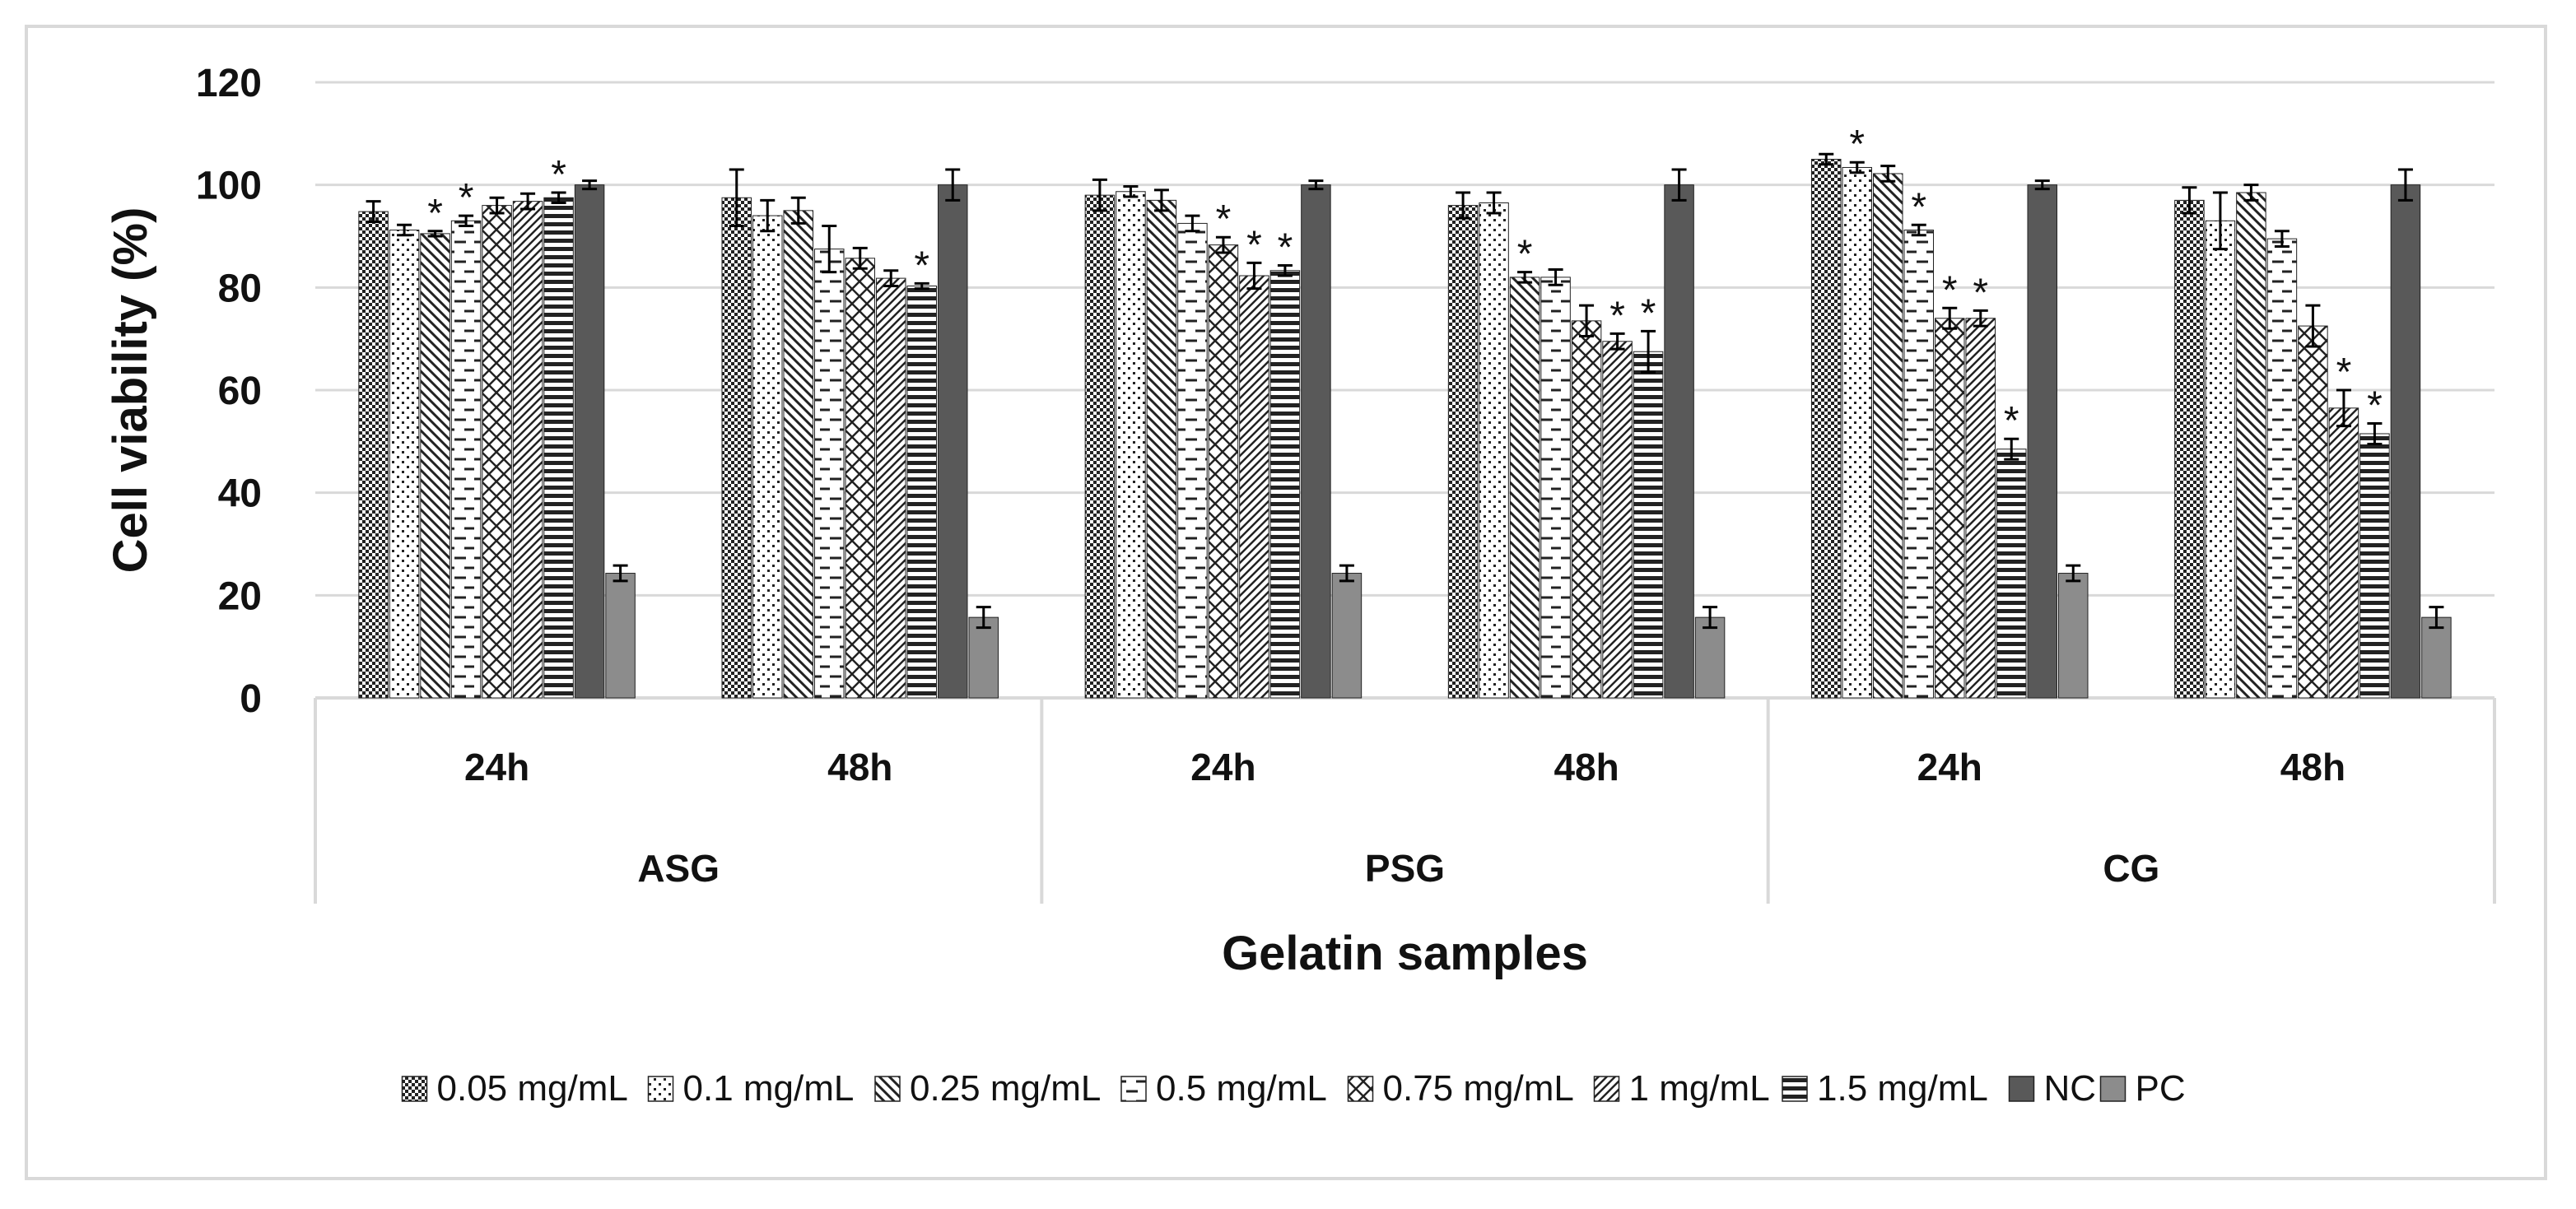 This screenshot has width=2576, height=1209. I want to click on legend-label-nc: NC, so click(2070, 1088).